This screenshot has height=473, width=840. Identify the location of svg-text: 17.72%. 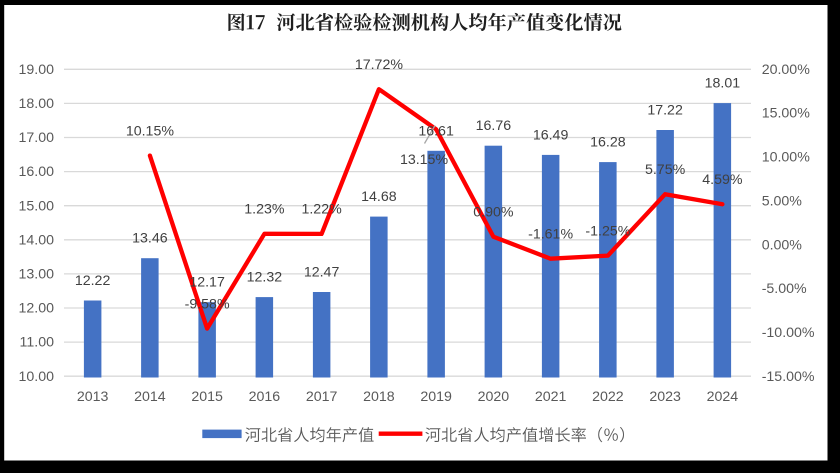
(379, 65).